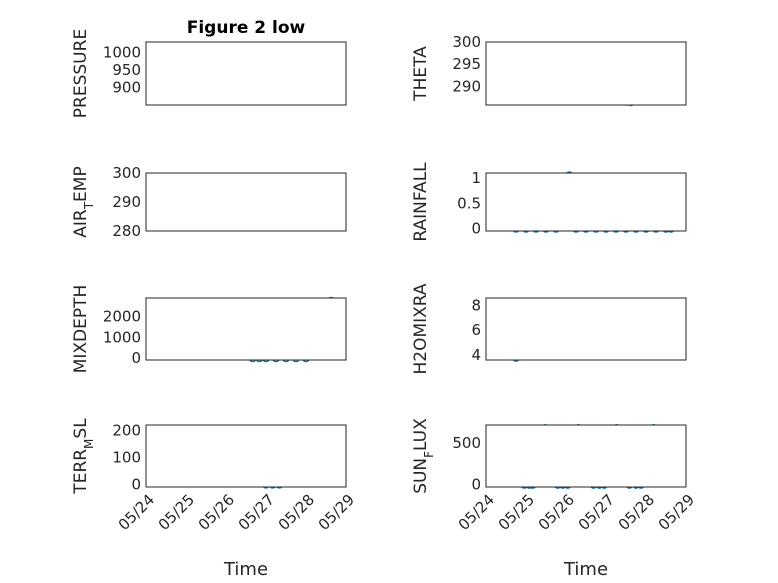 Image resolution: width=778 pixels, height=583 pixels. What do you see at coordinates (126, 231) in the screenshot?
I see `y-tick-label: 280` at bounding box center [126, 231].